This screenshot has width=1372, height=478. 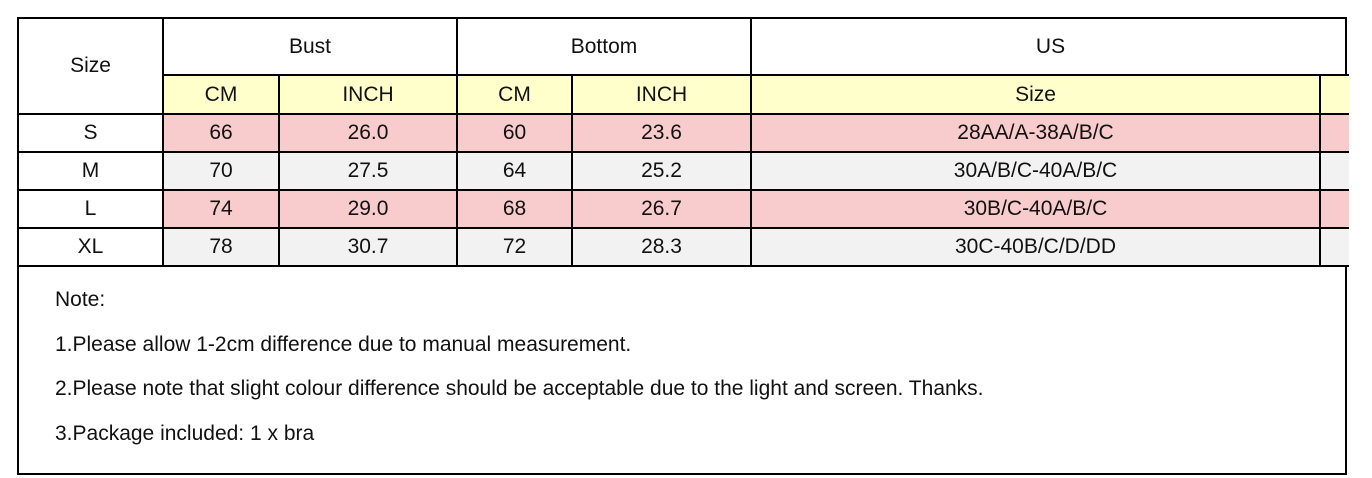 What do you see at coordinates (661, 171) in the screenshot?
I see `cell-bottom-inch: 25.2` at bounding box center [661, 171].